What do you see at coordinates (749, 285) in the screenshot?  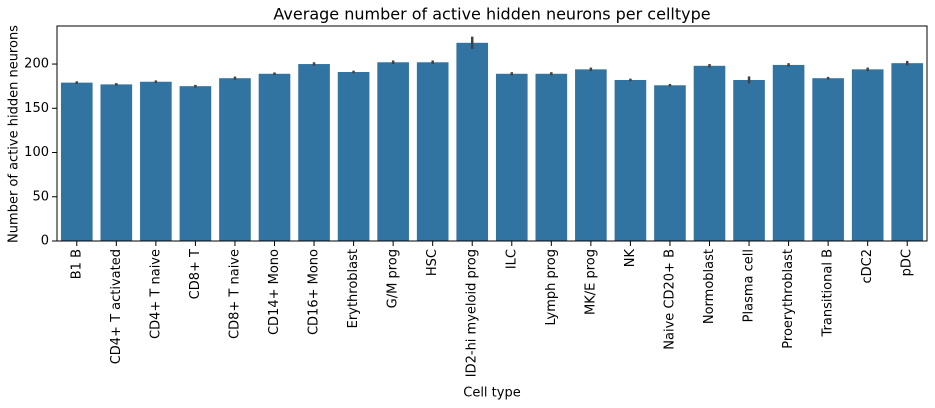 I see `x-tick-label: Plasma cell` at bounding box center [749, 285].